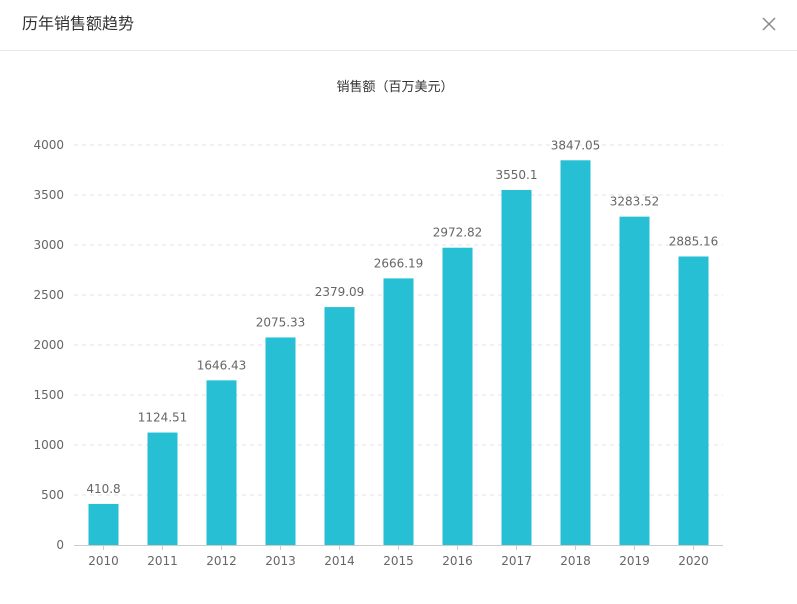  Describe the element at coordinates (48, 145) in the screenshot. I see `y-tick-label: 4000` at that location.